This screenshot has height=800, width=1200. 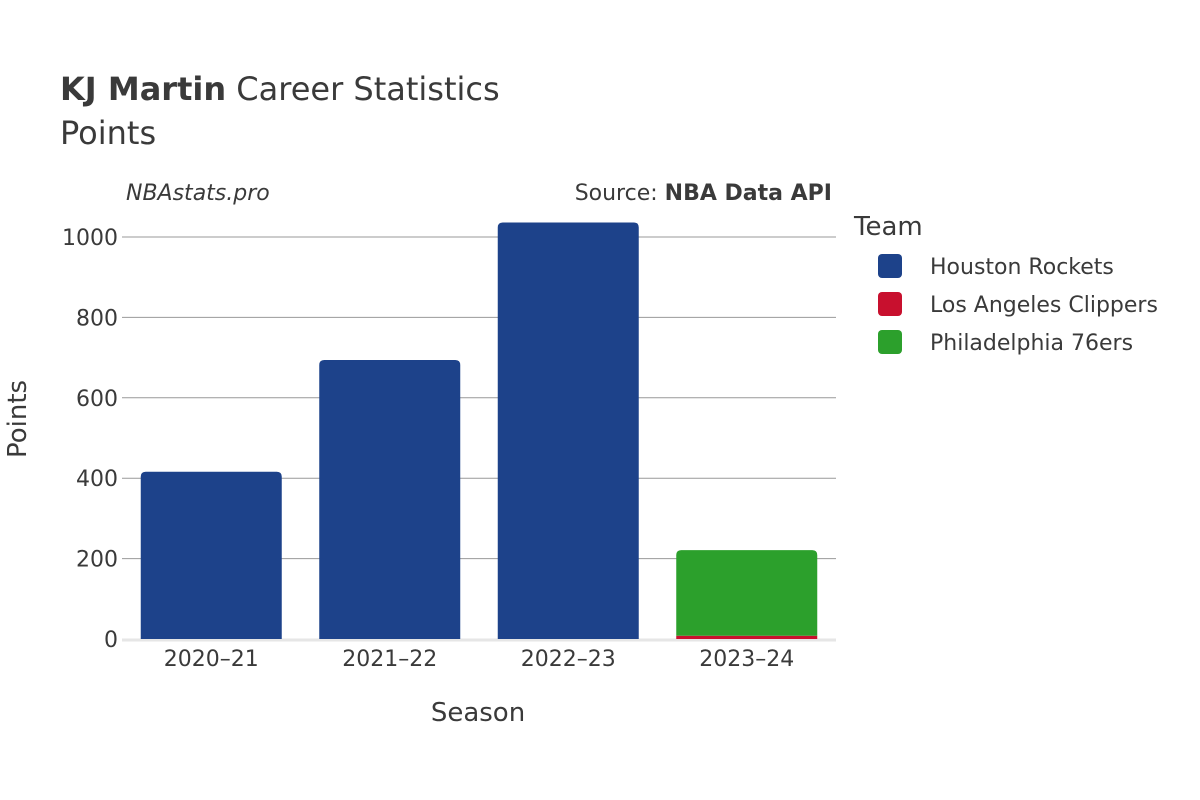 I want to click on y-tick-label: 600, so click(x=97, y=399).